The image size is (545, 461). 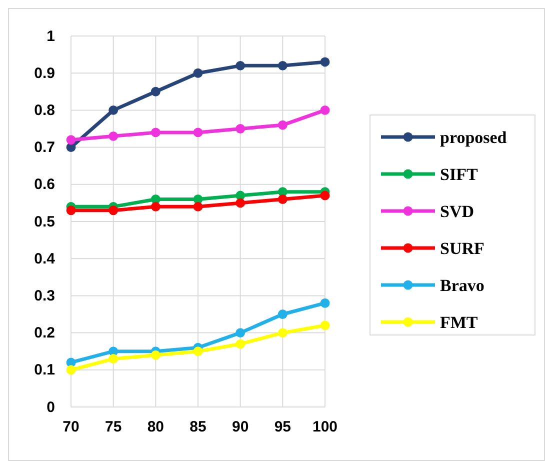 What do you see at coordinates (44, 185) in the screenshot?
I see `y-tick-label: 0.6` at bounding box center [44, 185].